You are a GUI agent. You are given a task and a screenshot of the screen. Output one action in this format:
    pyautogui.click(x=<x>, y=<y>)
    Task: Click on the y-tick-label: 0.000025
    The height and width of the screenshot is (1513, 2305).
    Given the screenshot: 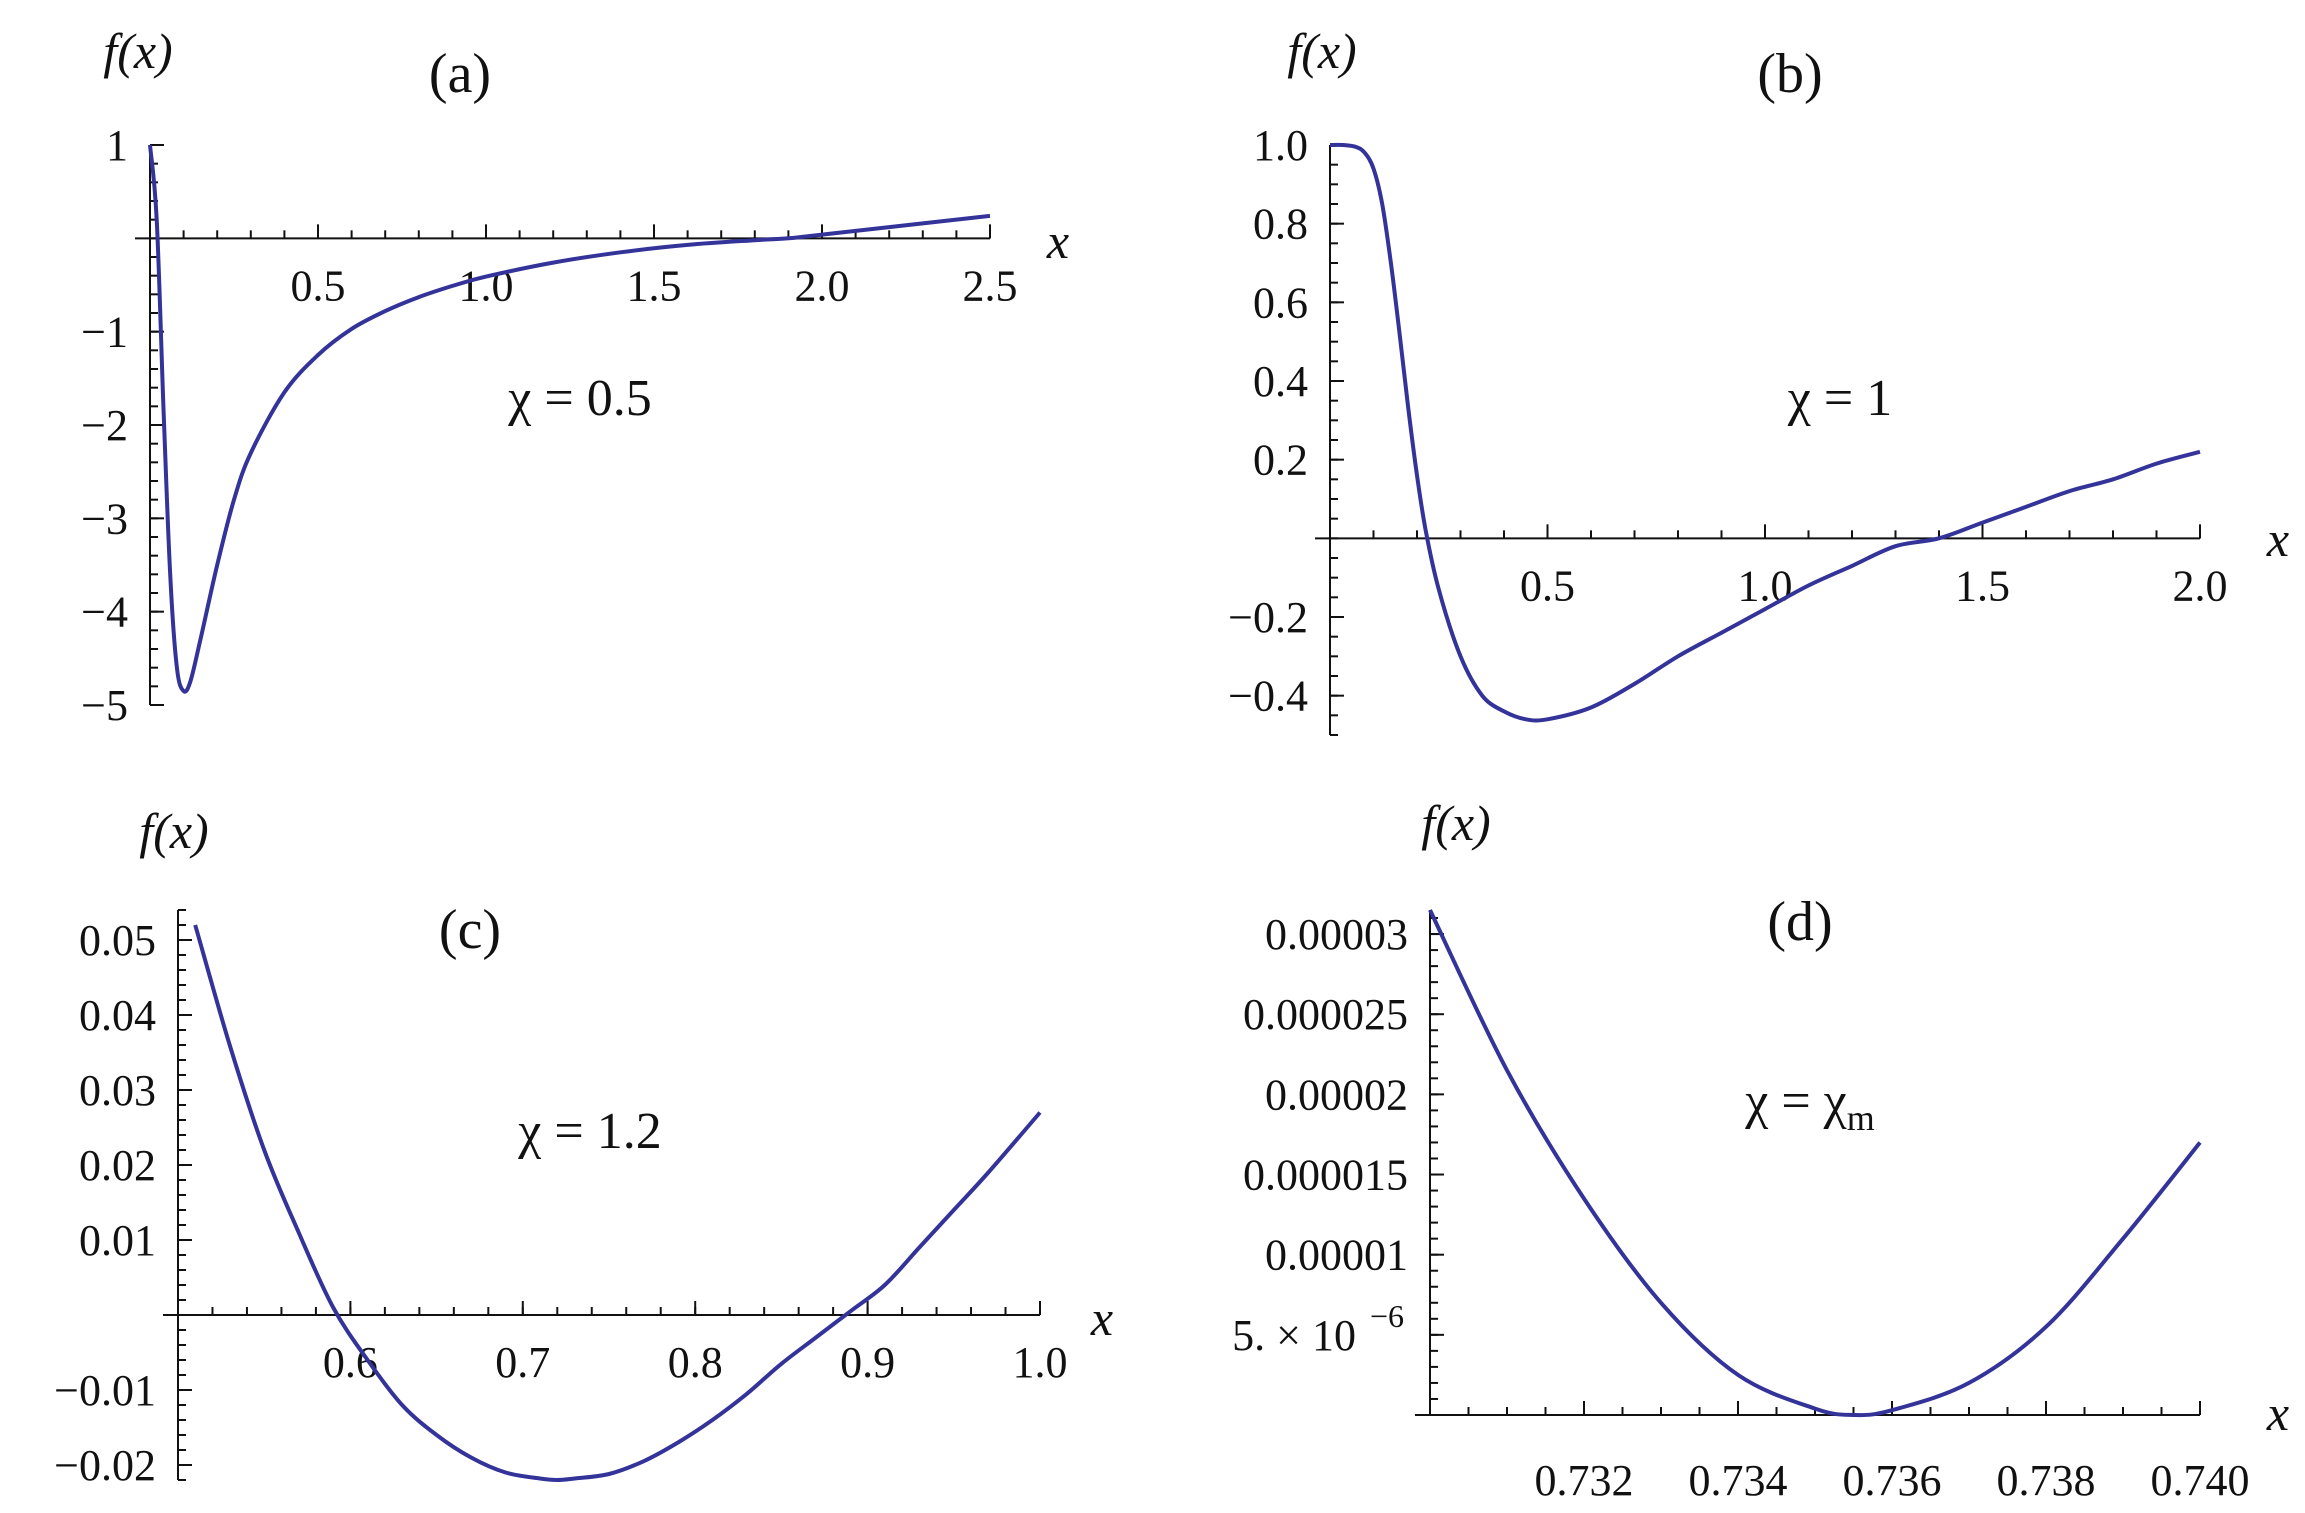 What is the action you would take?
    pyautogui.click(x=1325, y=1014)
    